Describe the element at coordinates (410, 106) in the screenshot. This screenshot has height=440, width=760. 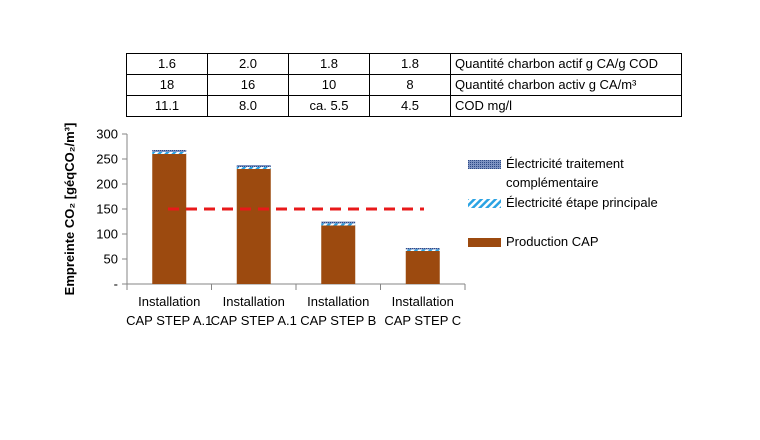
I see `table-cell: 4.5` at that location.